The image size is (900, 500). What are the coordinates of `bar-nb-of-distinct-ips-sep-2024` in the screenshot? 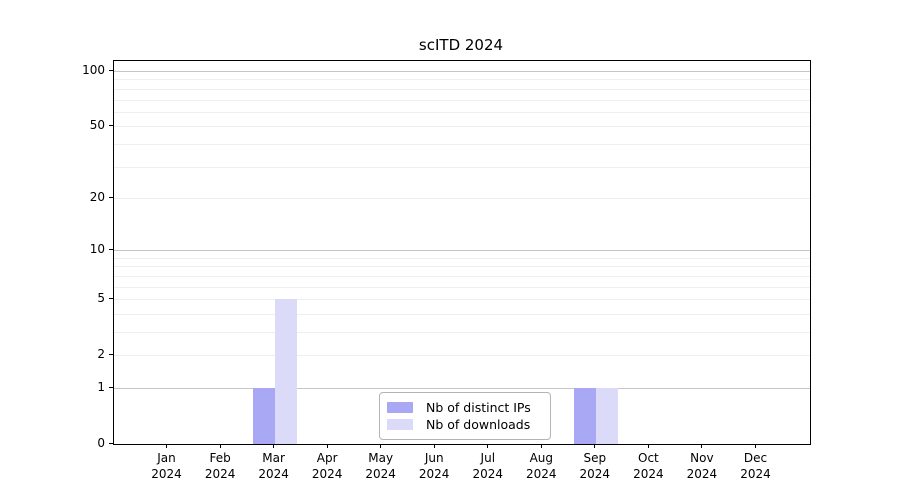 It's located at (584, 416).